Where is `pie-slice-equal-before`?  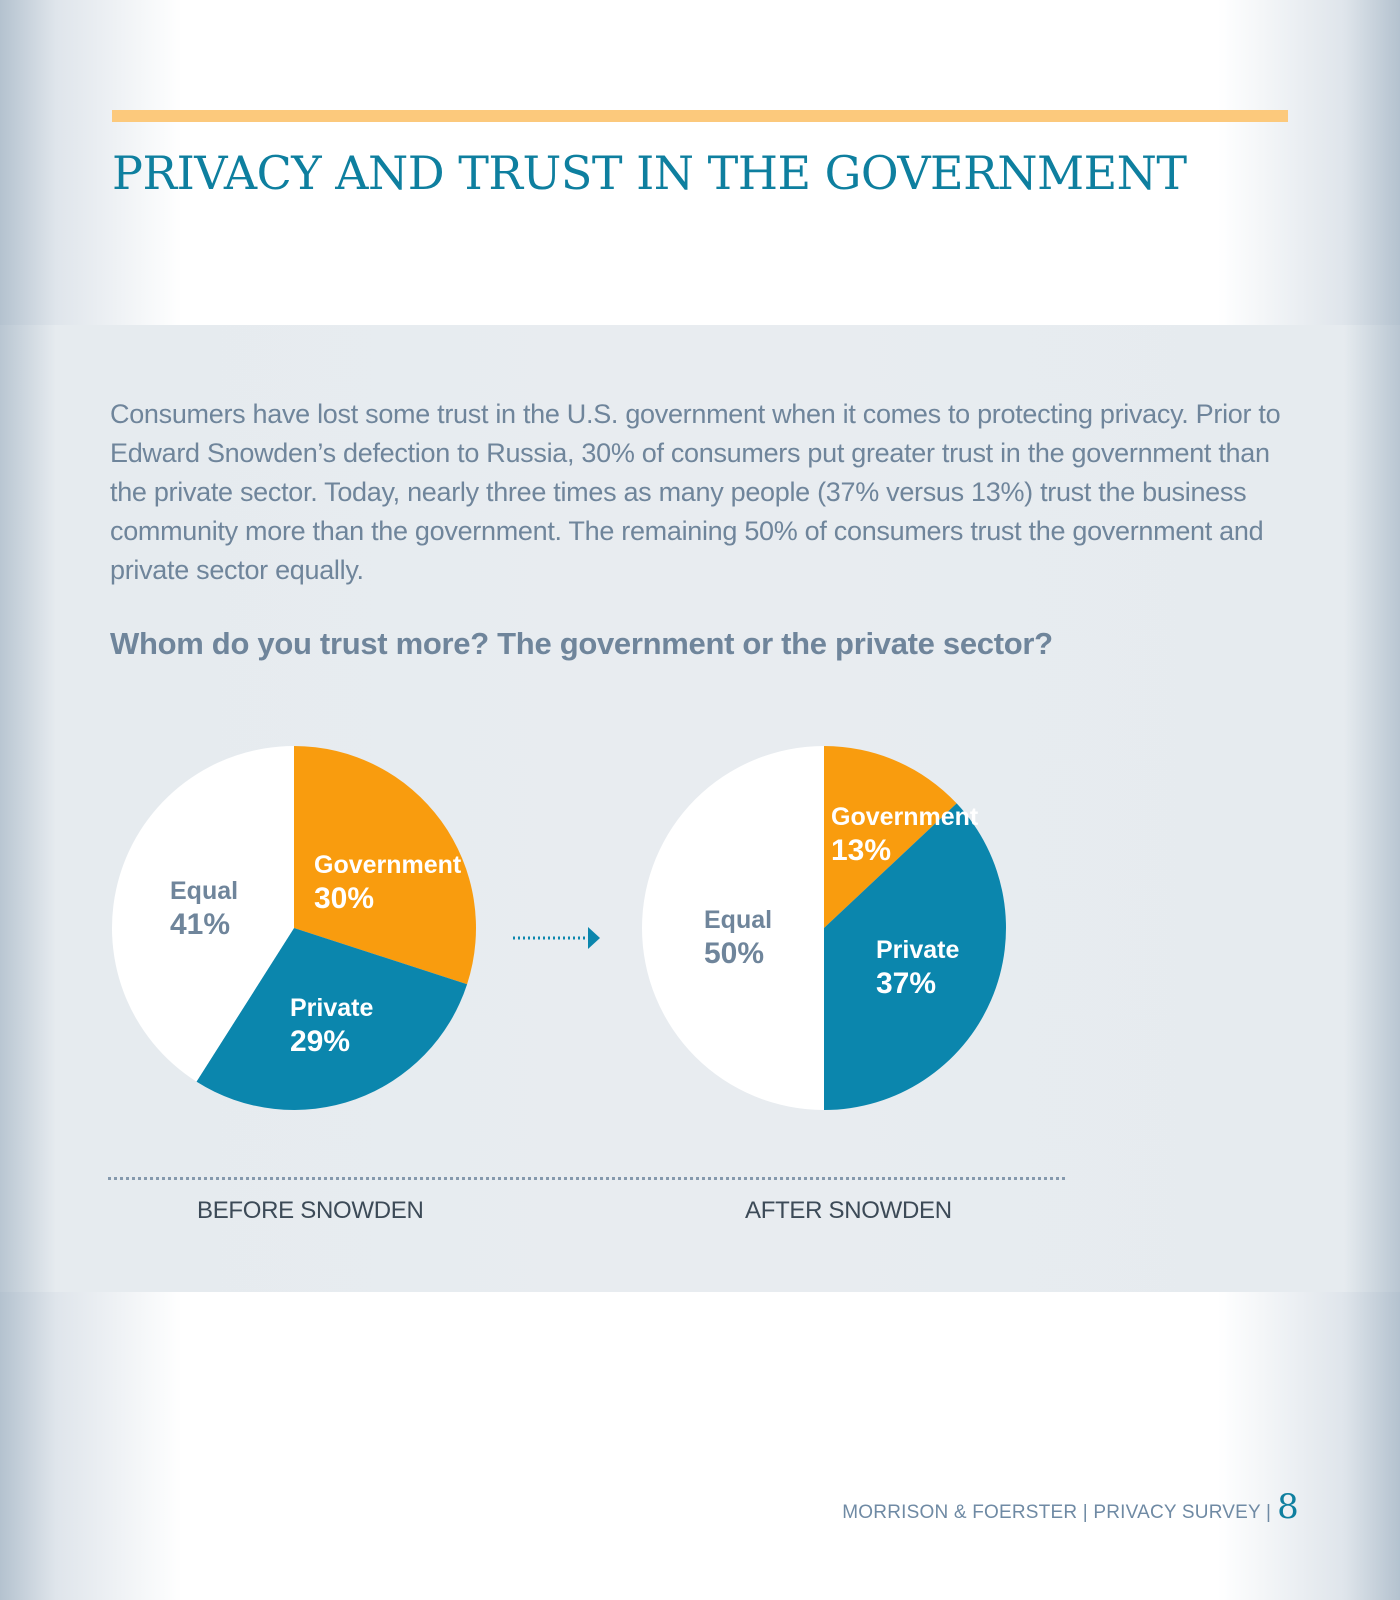 pie-slice-equal-before is located at coordinates (202, 914).